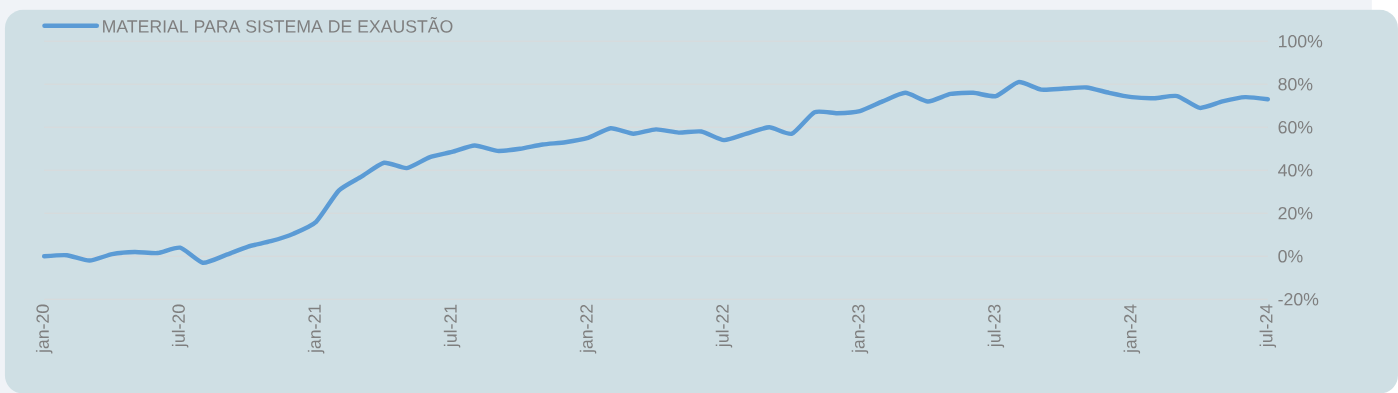 Image resolution: width=1398 pixels, height=393 pixels. I want to click on y-tick-label: 80%, so click(1295, 84).